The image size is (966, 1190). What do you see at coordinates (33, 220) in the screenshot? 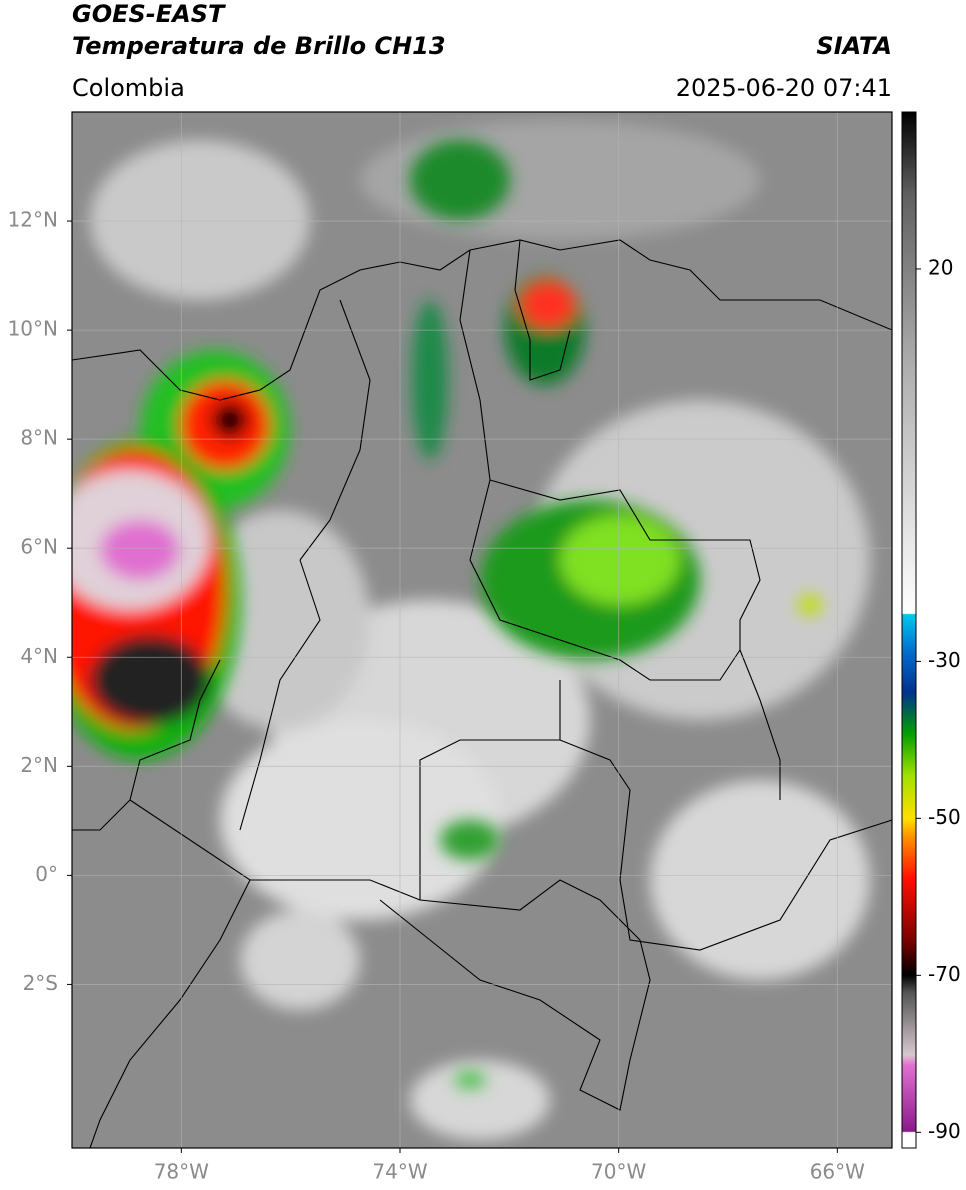
I see `lat-tick-label: 12°N` at bounding box center [33, 220].